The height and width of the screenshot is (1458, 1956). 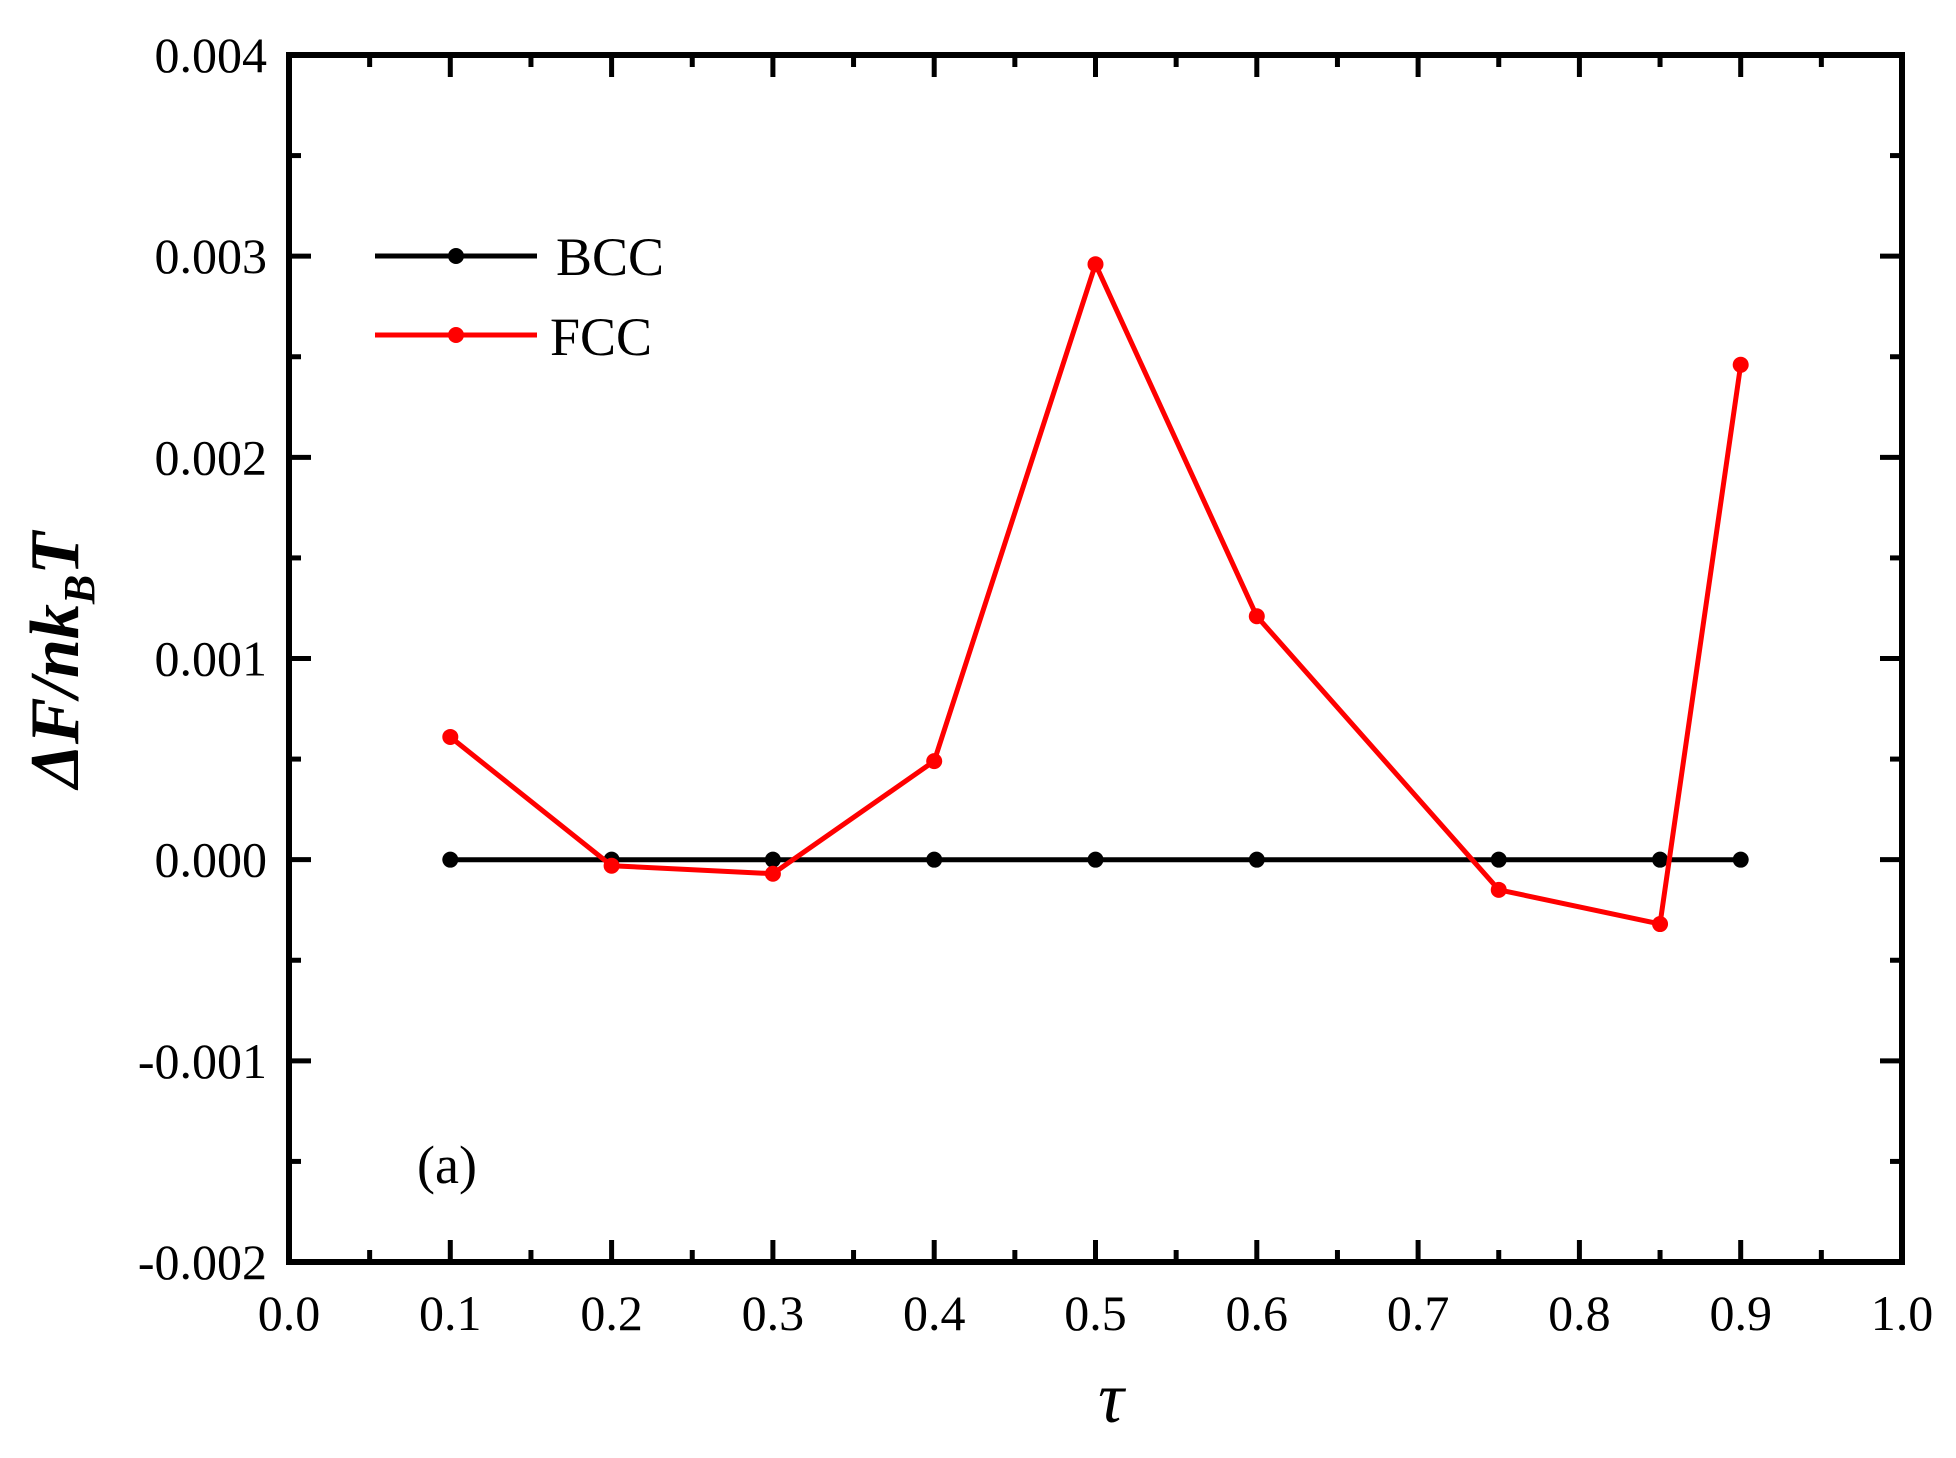 What do you see at coordinates (519, 297) in the screenshot?
I see `legend: BCC FCC` at bounding box center [519, 297].